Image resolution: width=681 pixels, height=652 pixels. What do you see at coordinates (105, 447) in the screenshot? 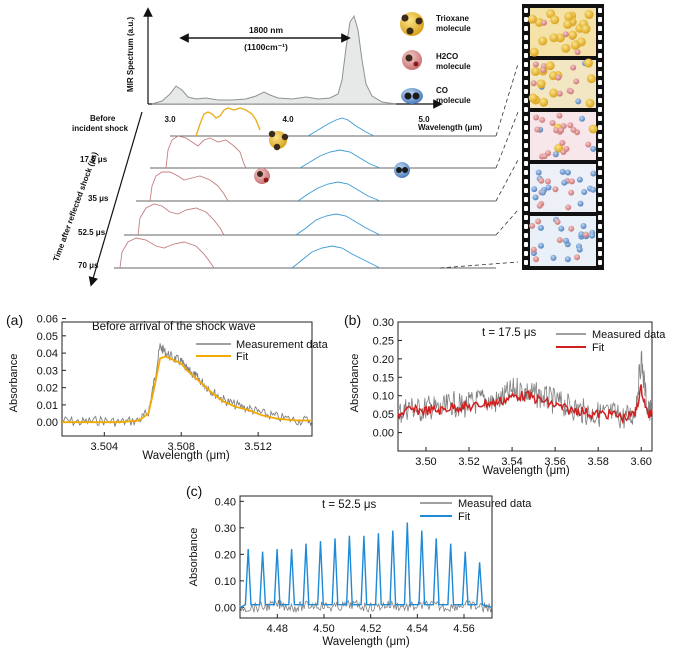
I see `panel-a-xtick-label: 3.504` at bounding box center [105, 447].